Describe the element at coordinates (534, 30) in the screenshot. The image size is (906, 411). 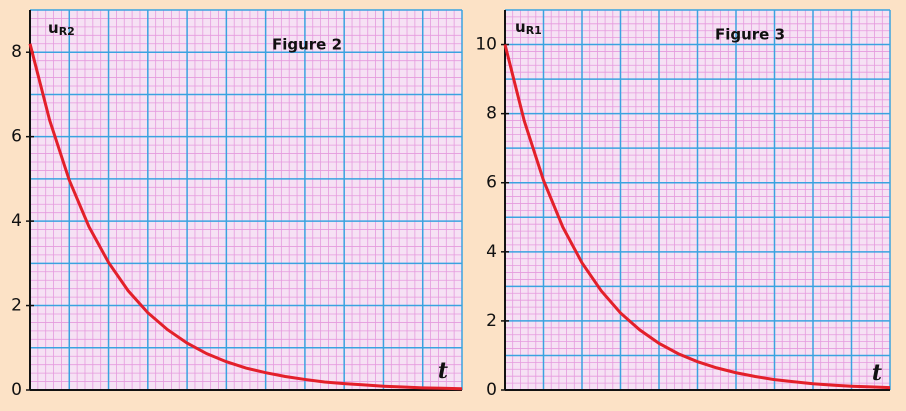
I see `y-axis-label-subscript: R1` at that location.